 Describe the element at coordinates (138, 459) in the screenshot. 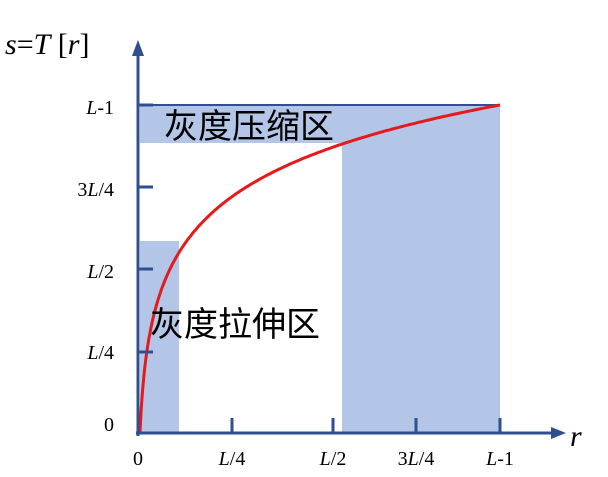

I see `x-tick-label: 0` at that location.